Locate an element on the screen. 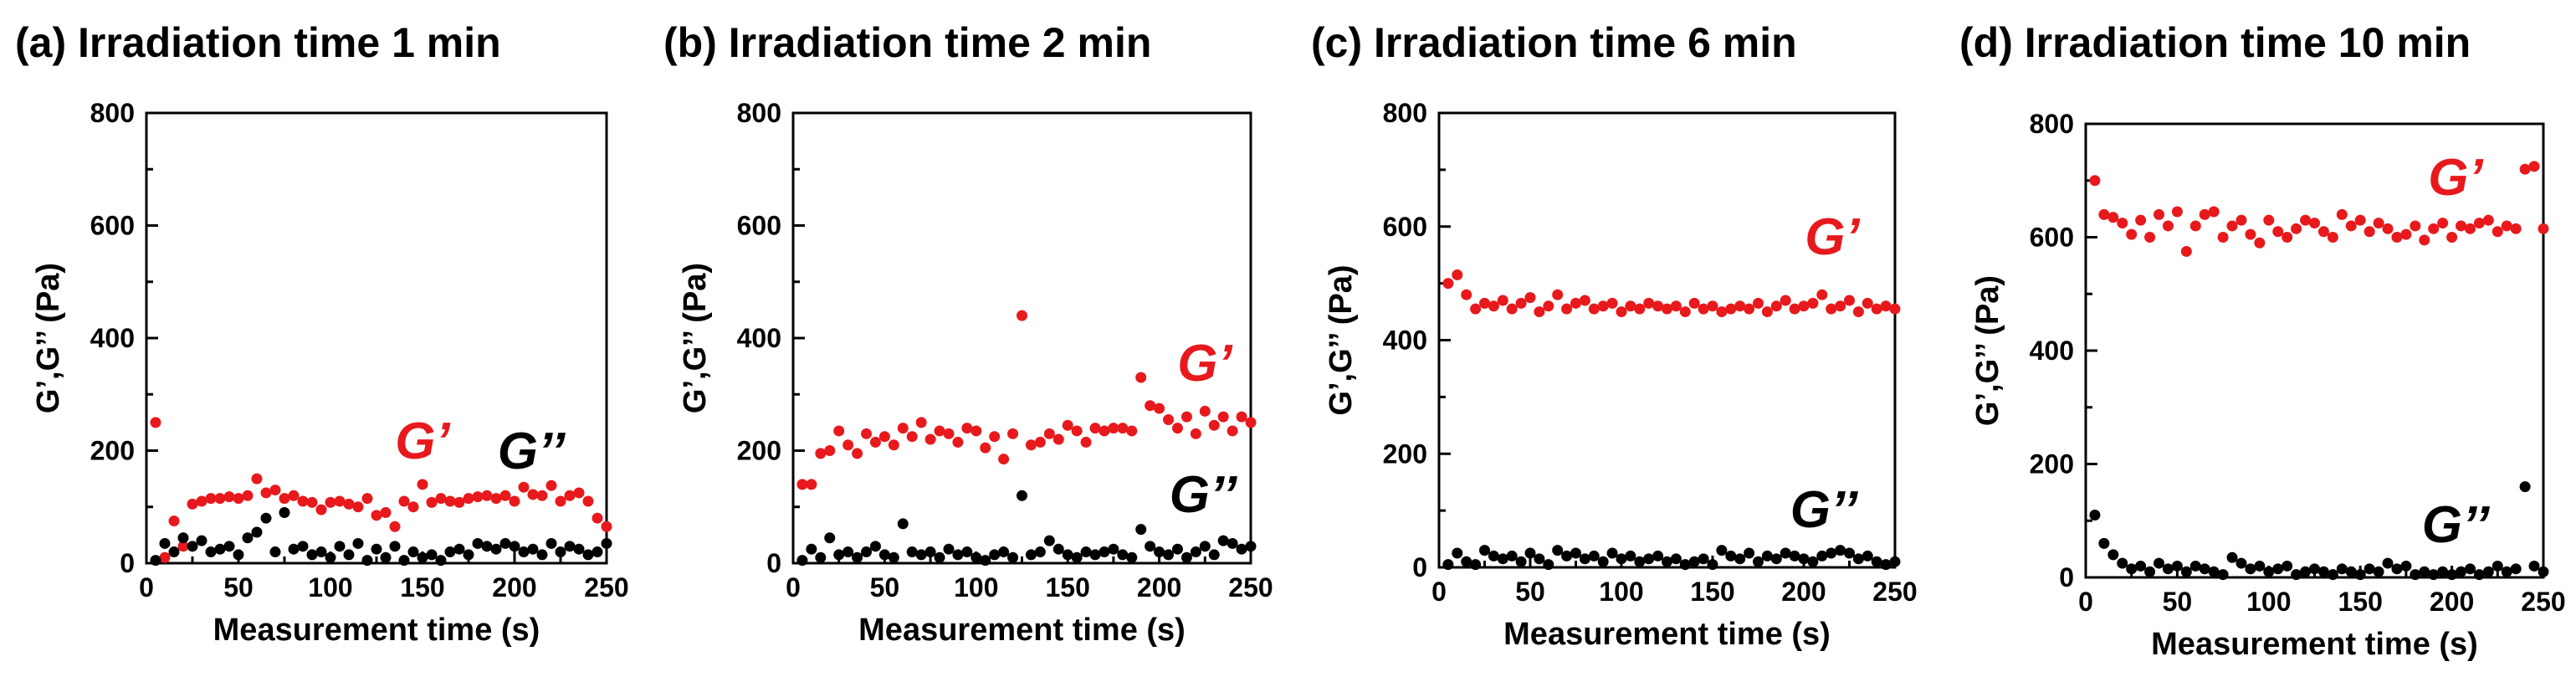  y-tick-label: 800 is located at coordinates (759, 113).